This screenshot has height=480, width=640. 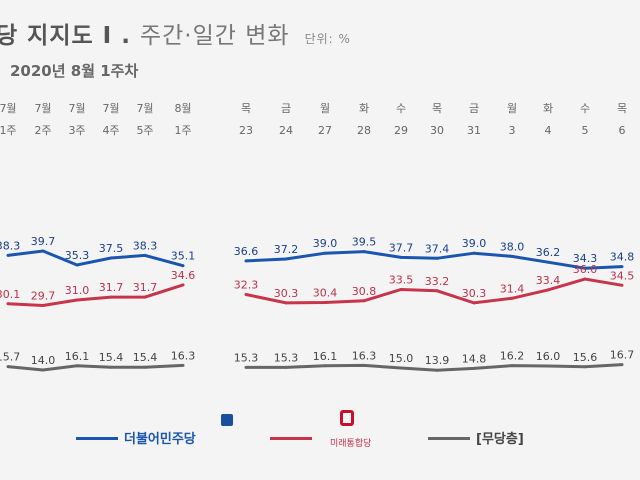 What do you see at coordinates (95, 295) in the screenshot?
I see `weekly-red-line` at bounding box center [95, 295].